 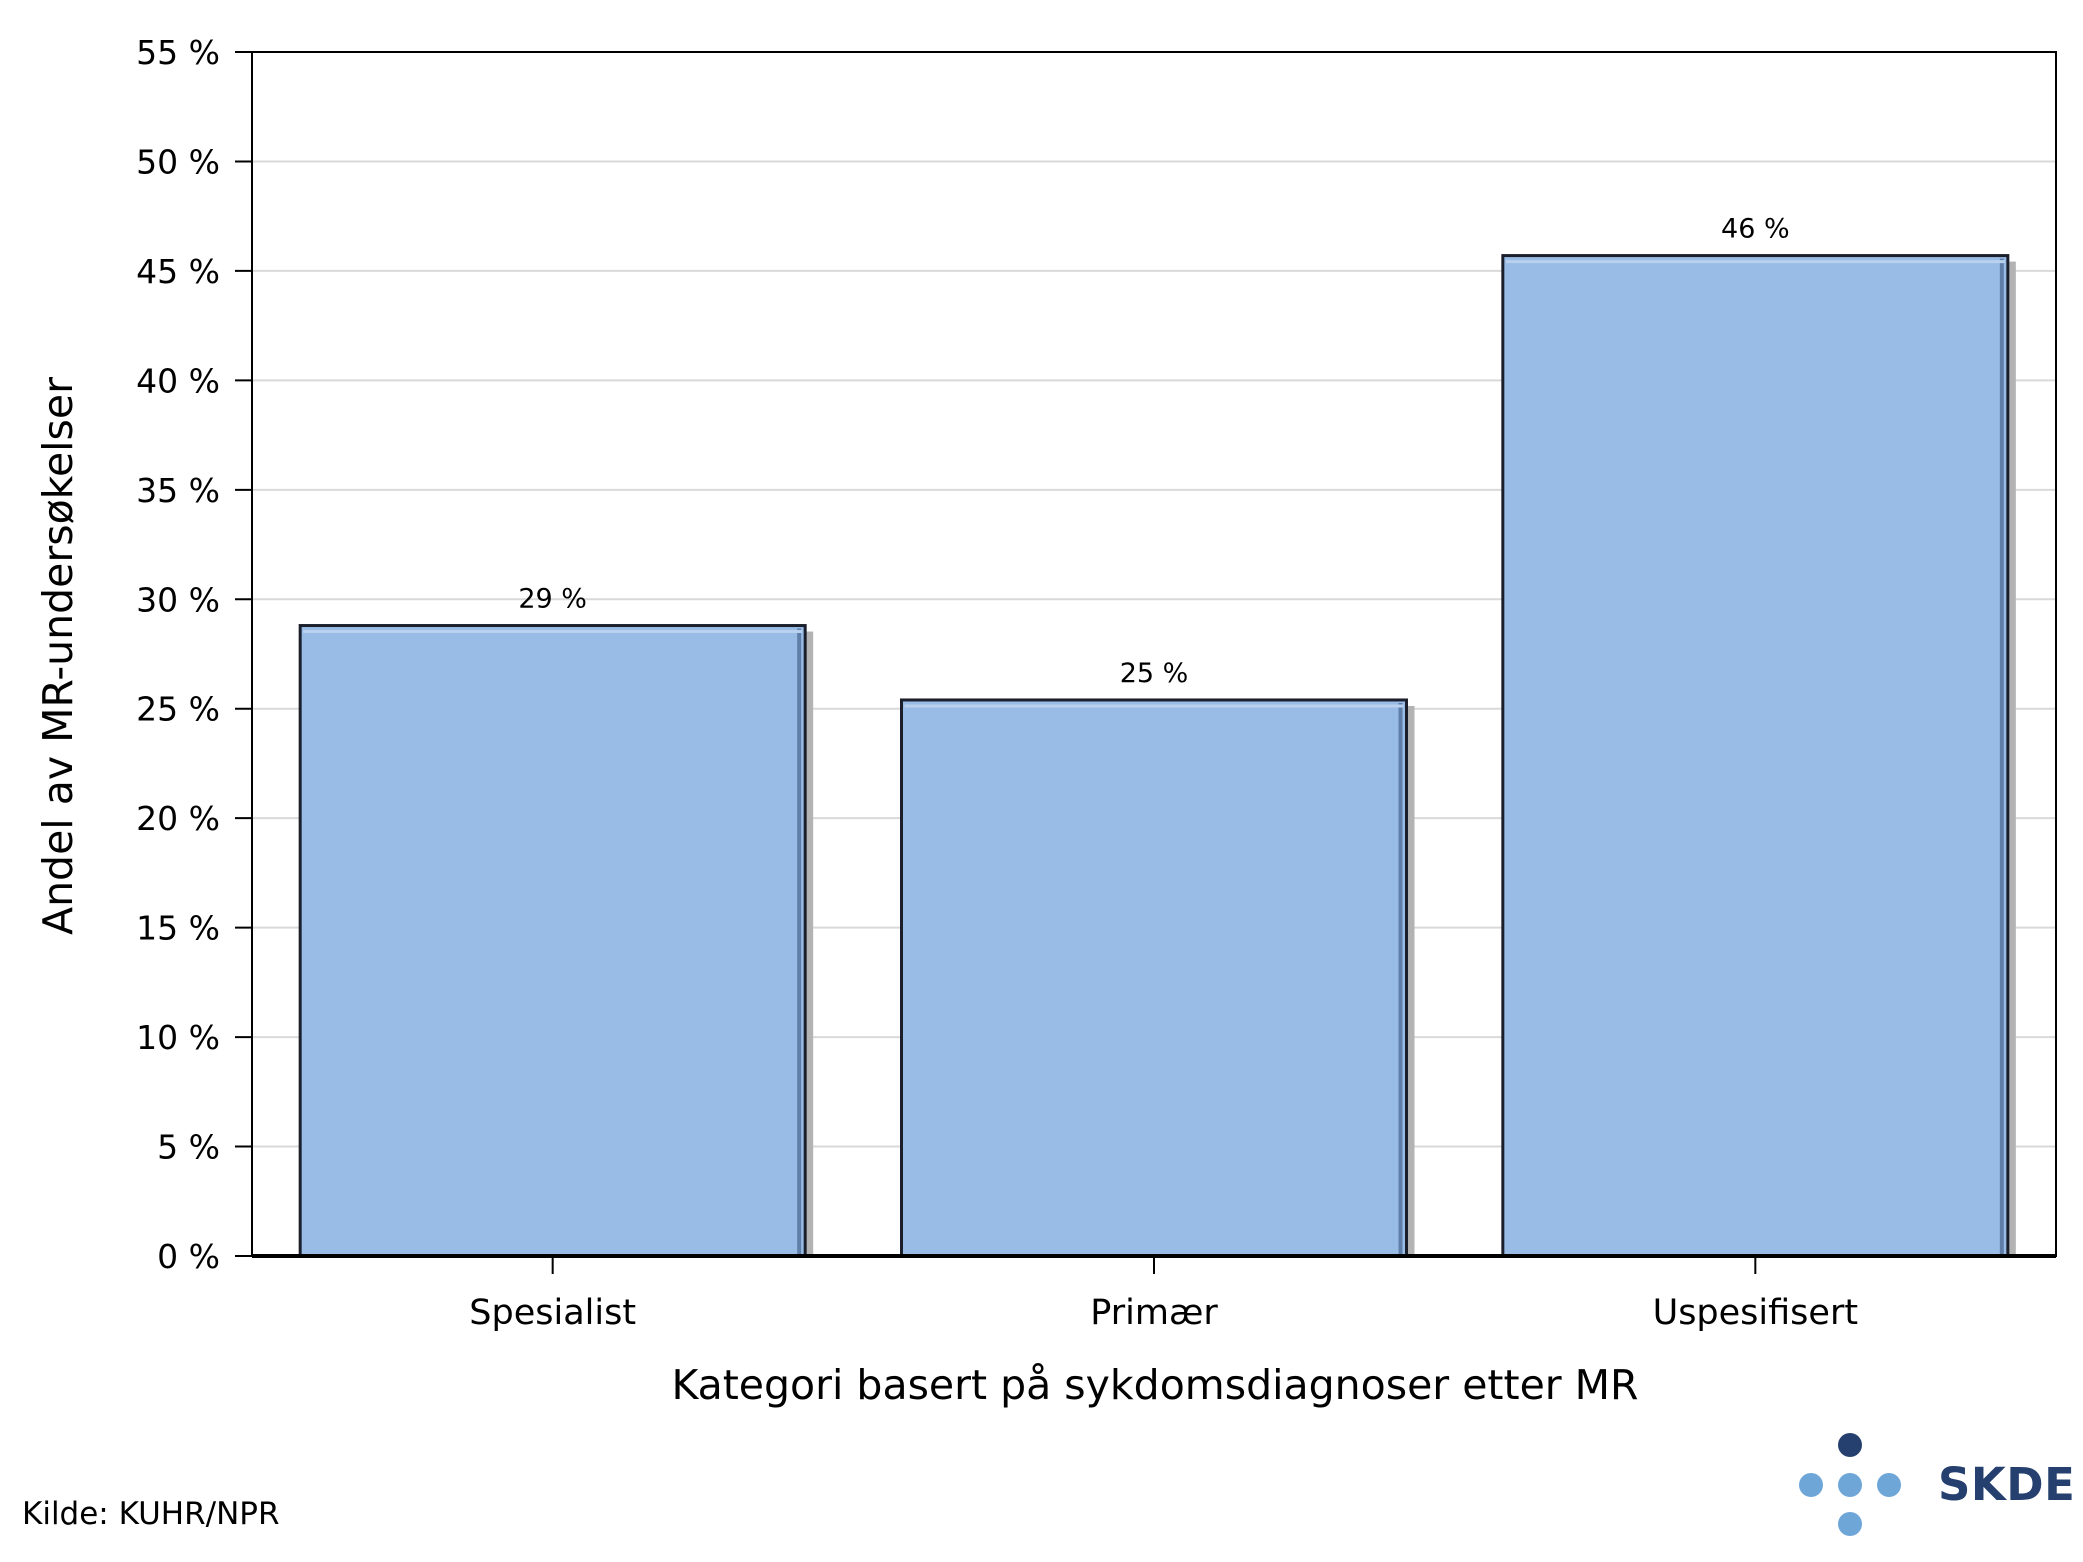 I want to click on y-tick-label: 35 %, so click(x=178, y=490).